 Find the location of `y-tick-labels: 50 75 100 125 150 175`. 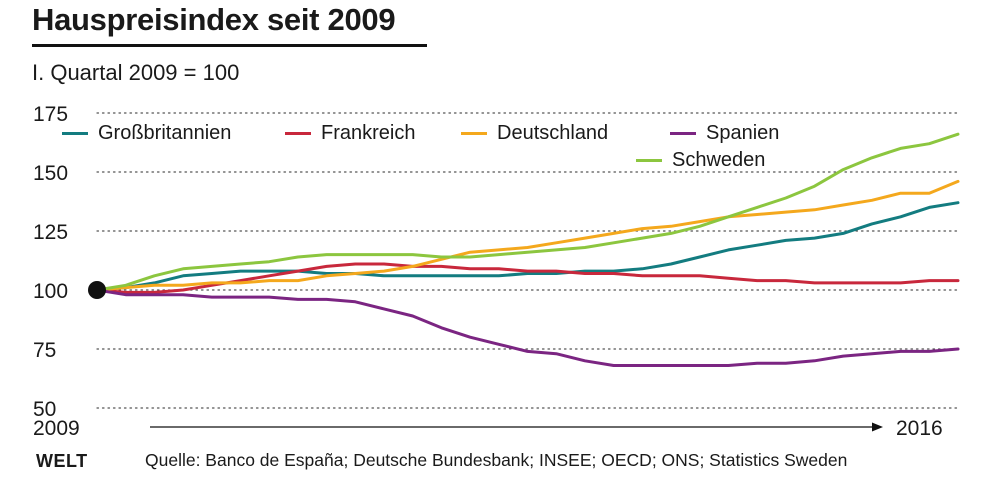

y-tick-labels: 50 75 100 125 150 175 is located at coordinates (50, 262).